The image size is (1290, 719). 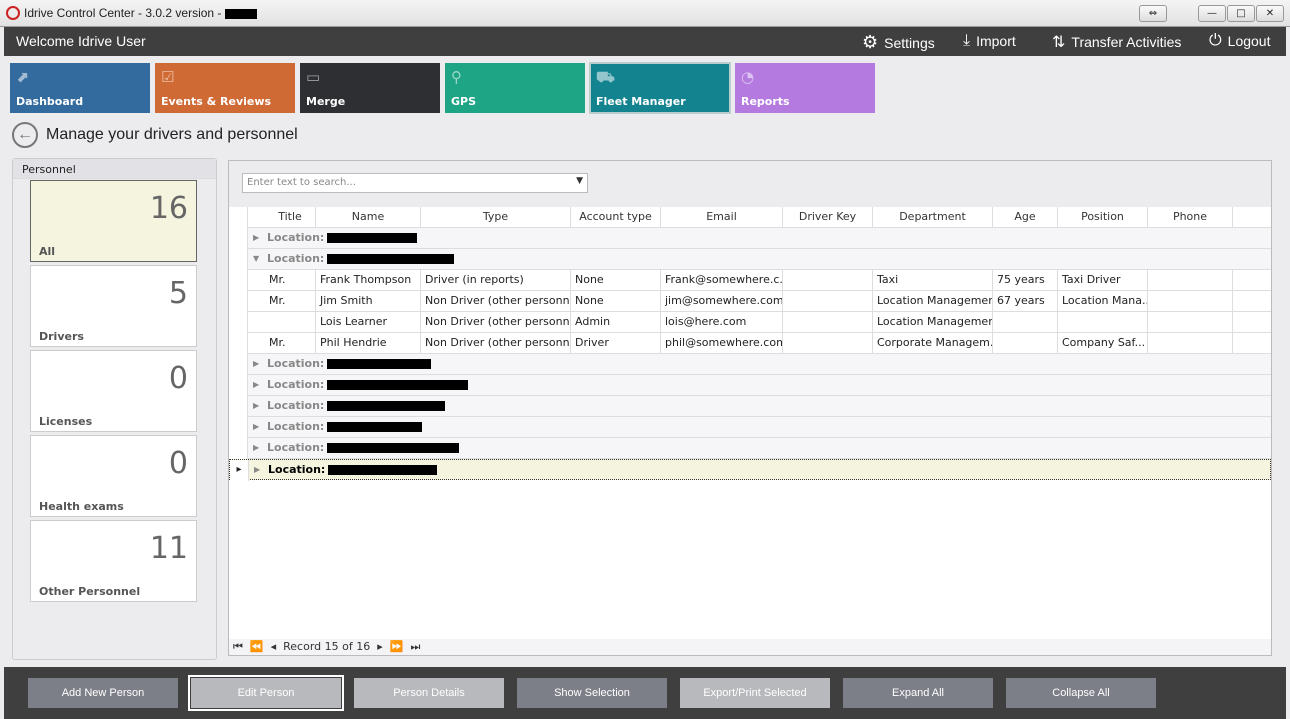 What do you see at coordinates (660, 88) in the screenshot?
I see `tile-fleet-manager: ⛟ Fleet Manager` at bounding box center [660, 88].